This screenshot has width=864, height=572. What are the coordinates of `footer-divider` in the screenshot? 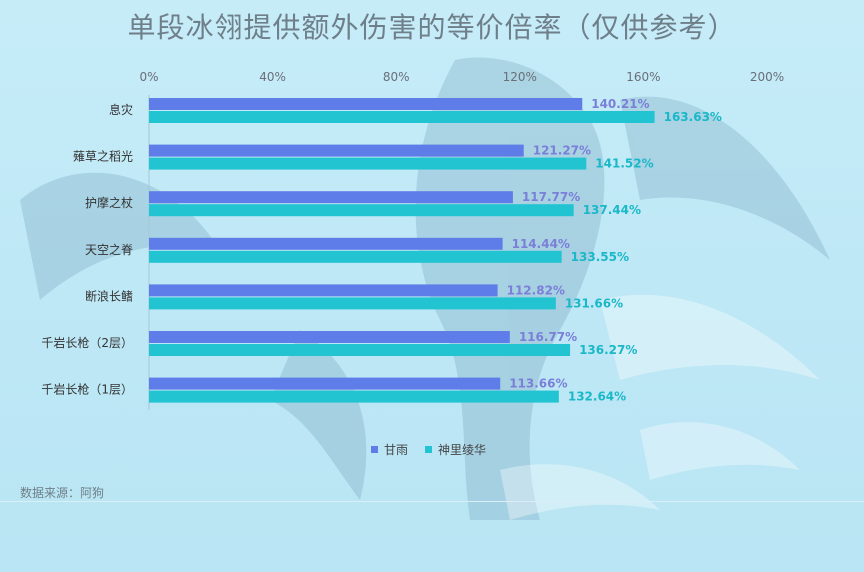 It's located at (432, 501).